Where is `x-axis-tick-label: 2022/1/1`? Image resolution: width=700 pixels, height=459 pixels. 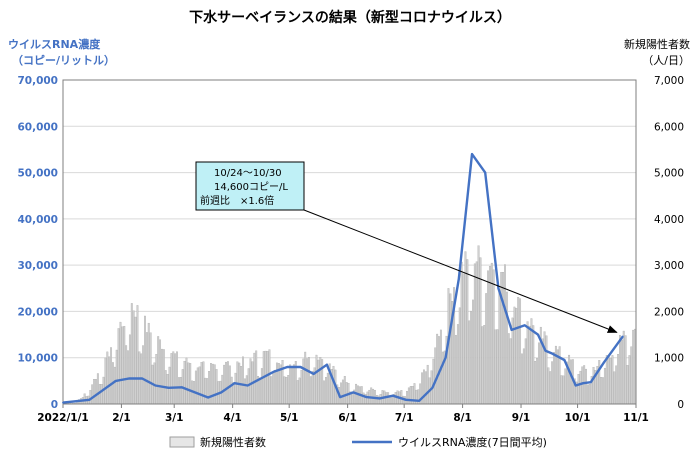 x-axis-tick-label: 2022/1/1 is located at coordinates (63, 418).